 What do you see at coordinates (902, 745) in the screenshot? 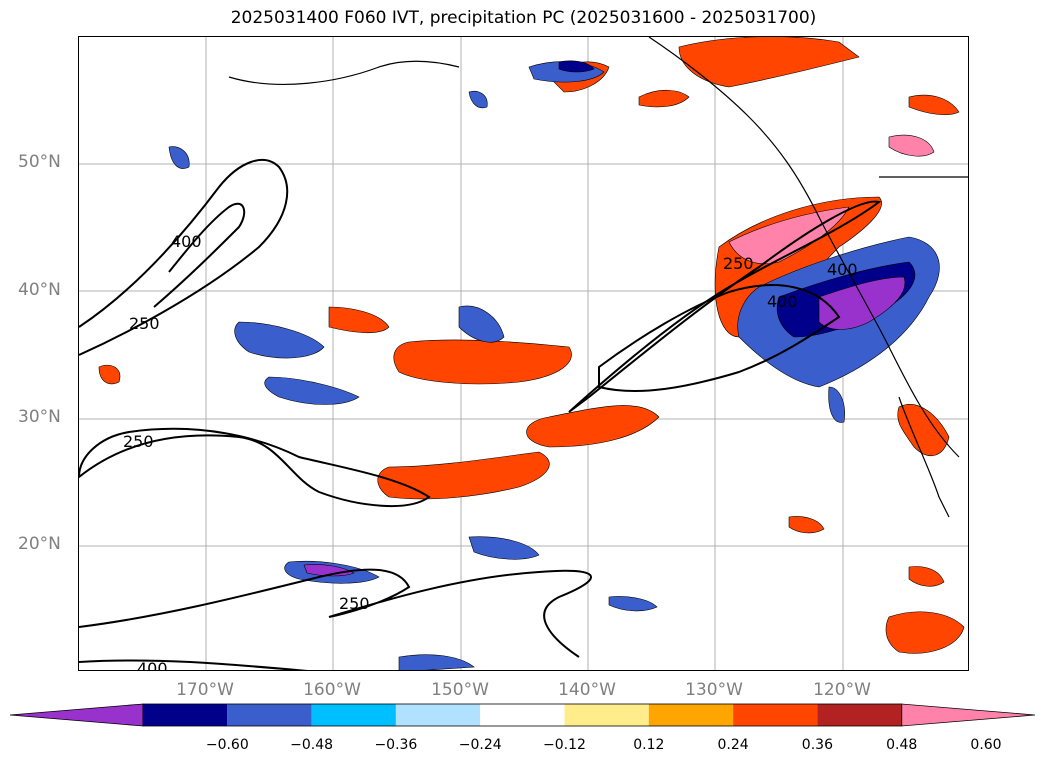
I see `colorbar-tick-label: 0.48` at bounding box center [902, 745].